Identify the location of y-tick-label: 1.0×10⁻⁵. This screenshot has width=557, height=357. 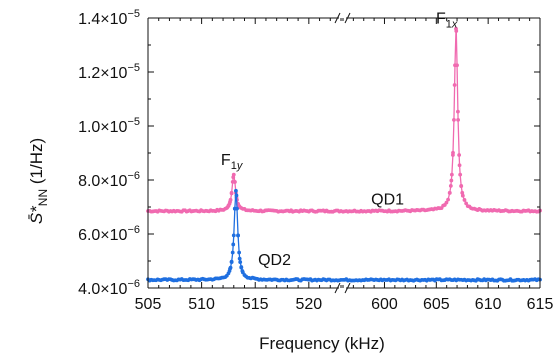
(109, 126).